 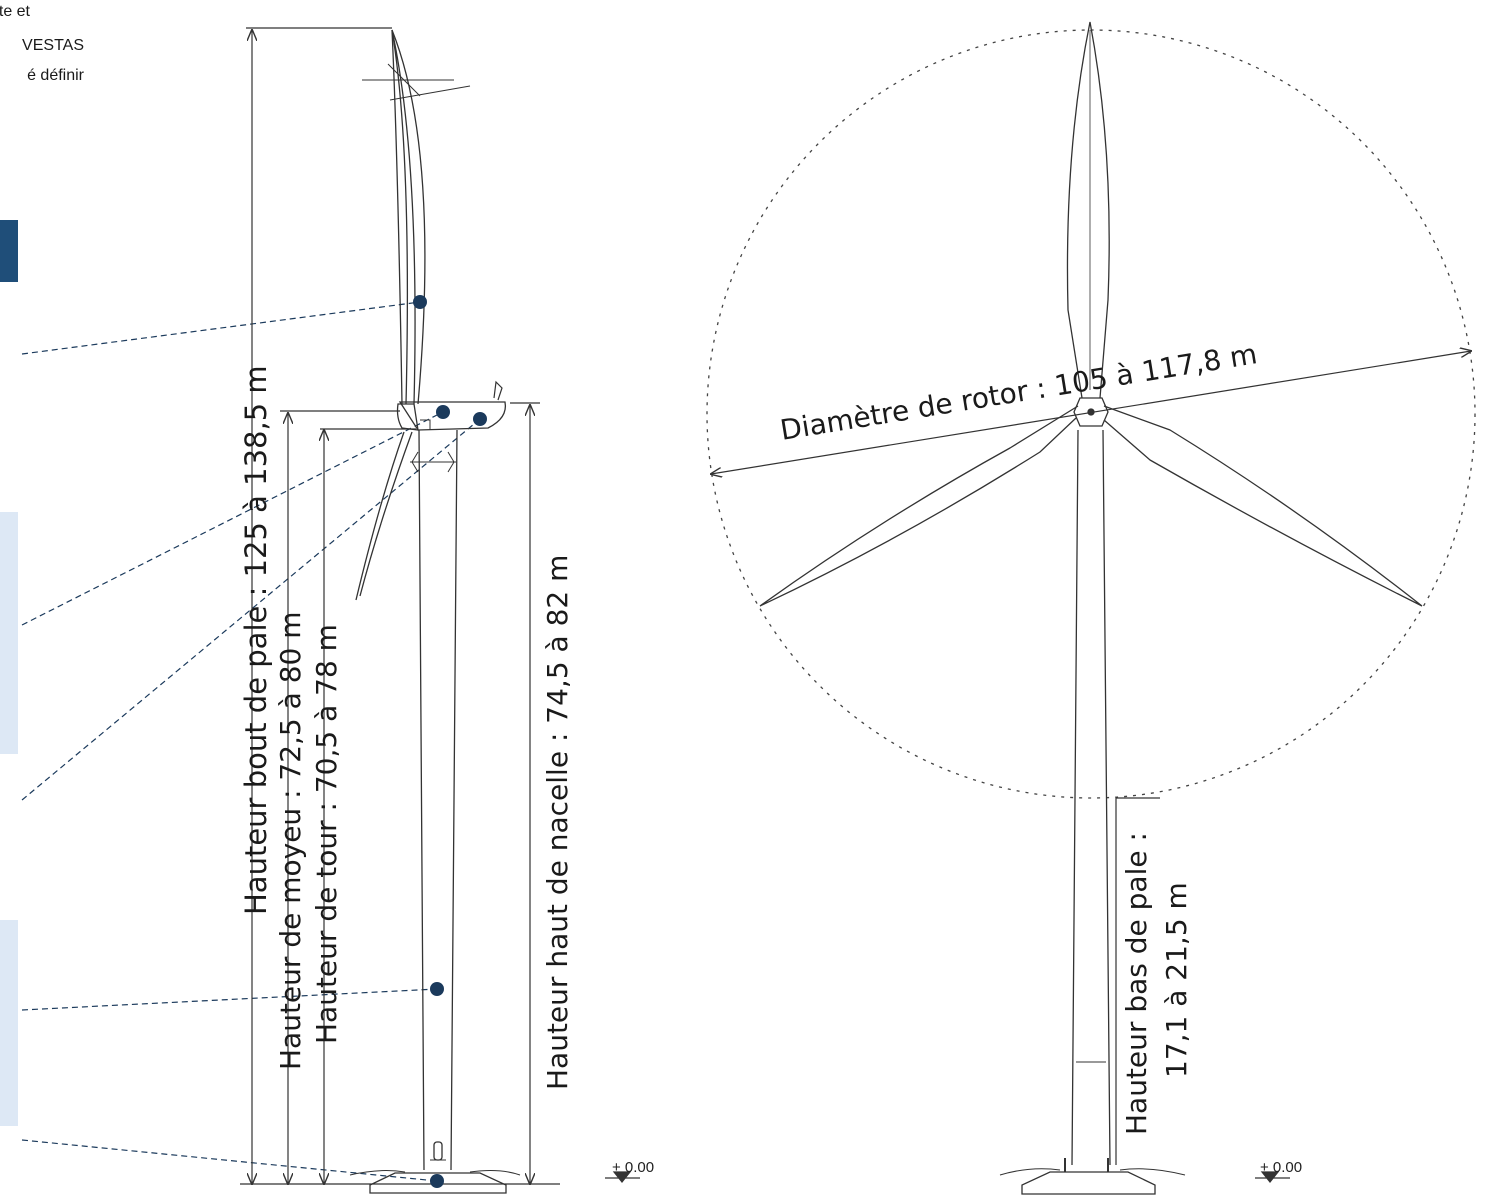 What do you see at coordinates (407, 417) in the screenshot?
I see `side-hub` at bounding box center [407, 417].